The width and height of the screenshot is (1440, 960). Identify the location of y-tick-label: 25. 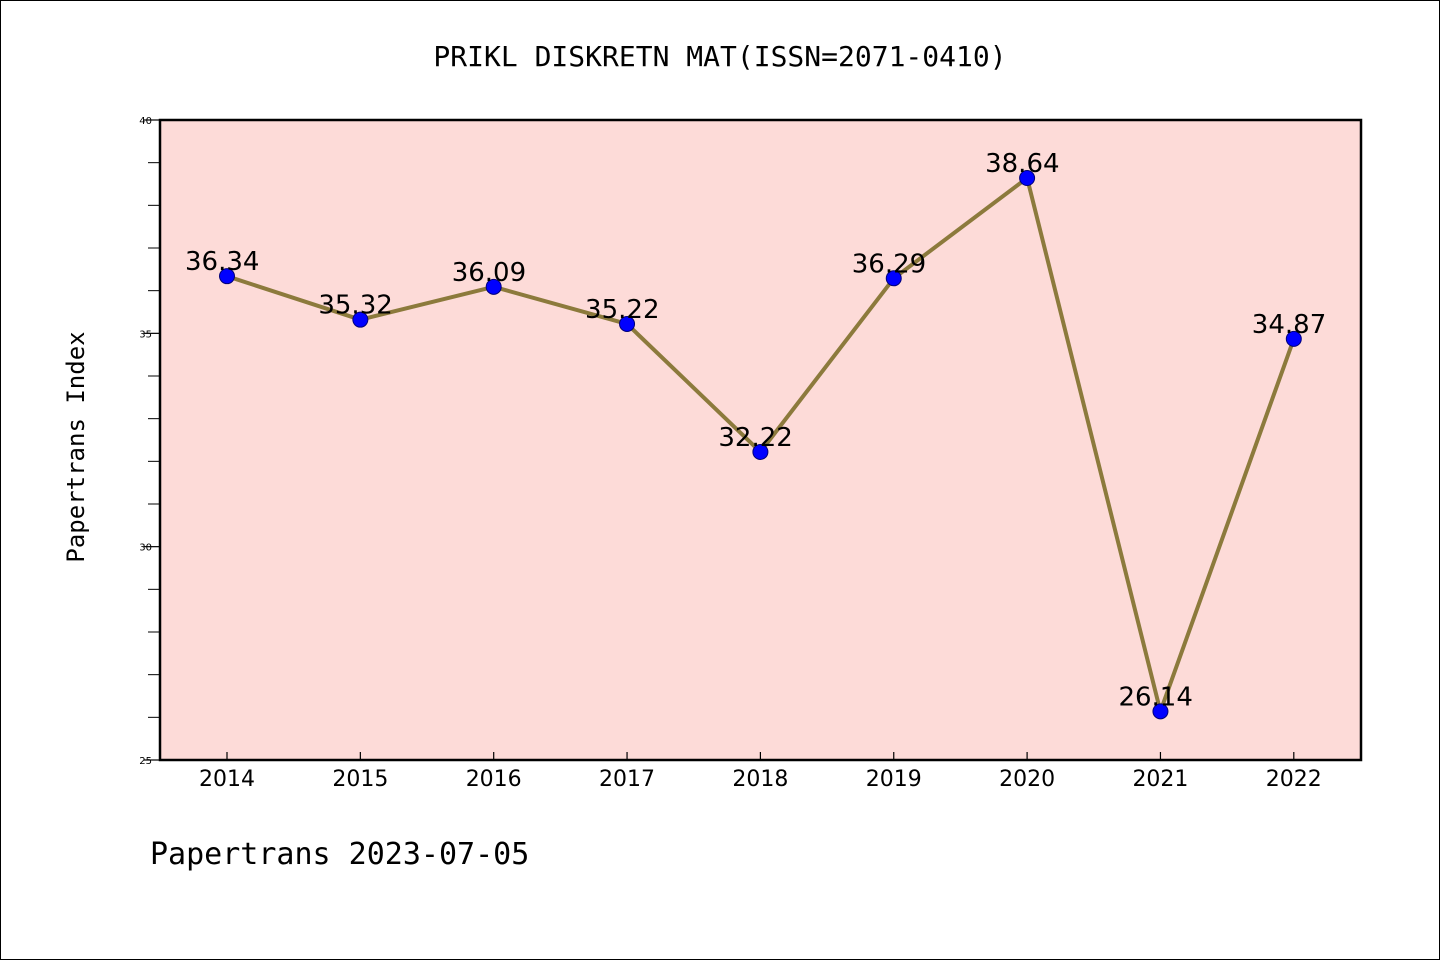
(145, 761).